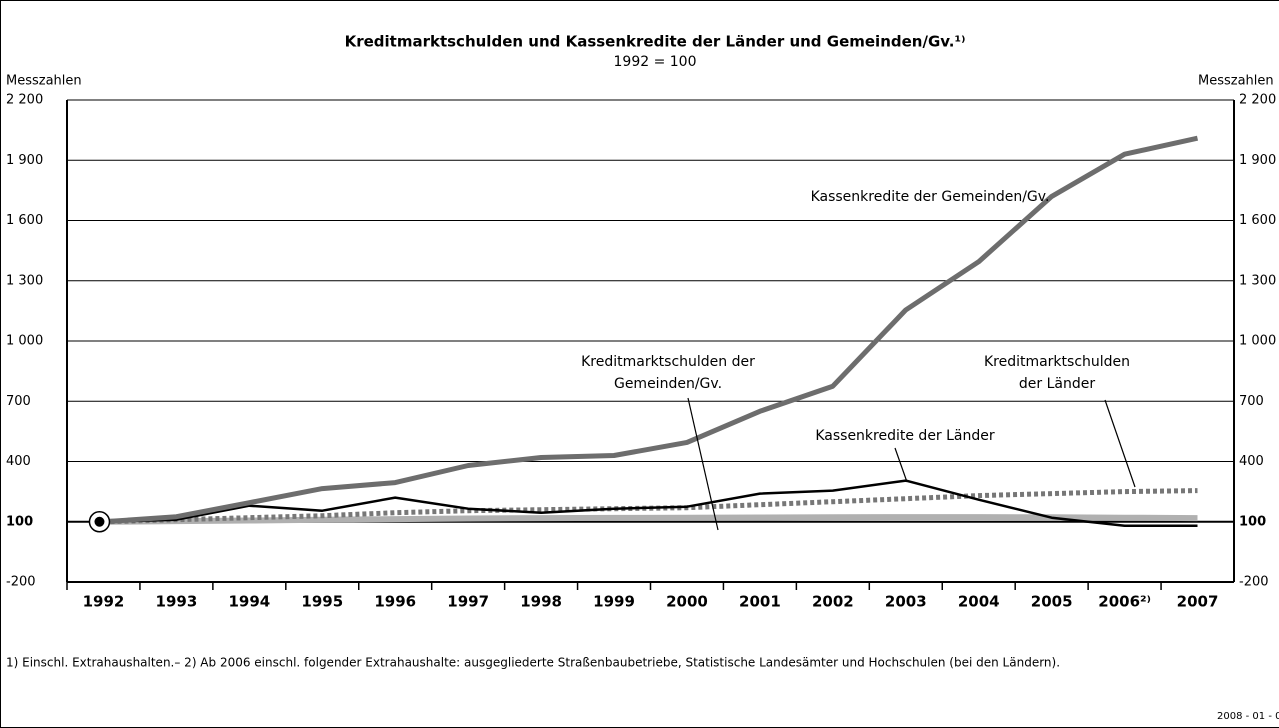 This screenshot has width=1279, height=728. I want to click on y2-tick-label: 100, so click(1252, 521).